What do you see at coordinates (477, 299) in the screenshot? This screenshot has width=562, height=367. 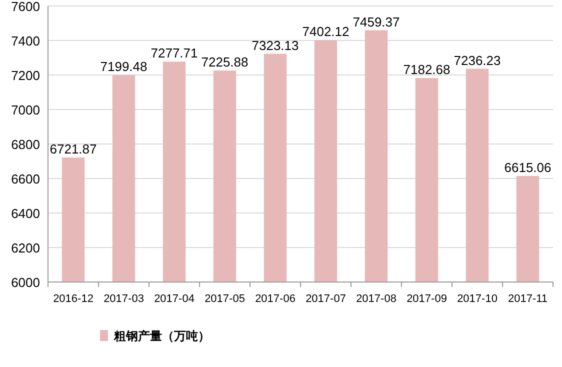 I see `x-tick-label: 2017-10` at bounding box center [477, 299].